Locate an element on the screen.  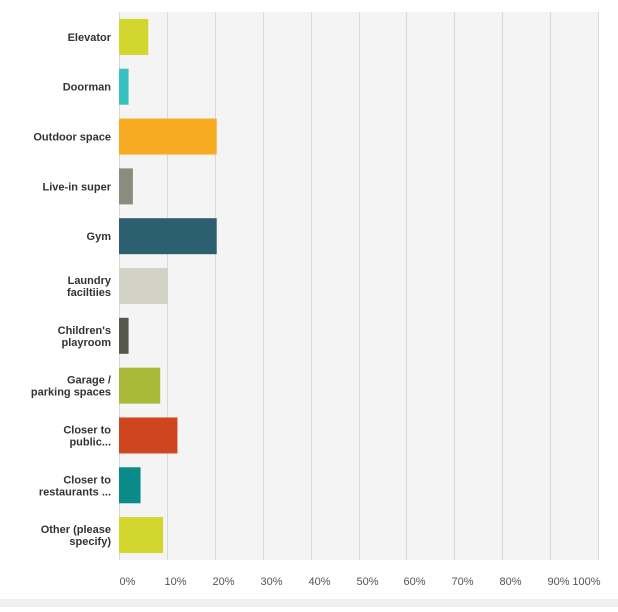
category-label: Outdoor space is located at coordinates (72, 138).